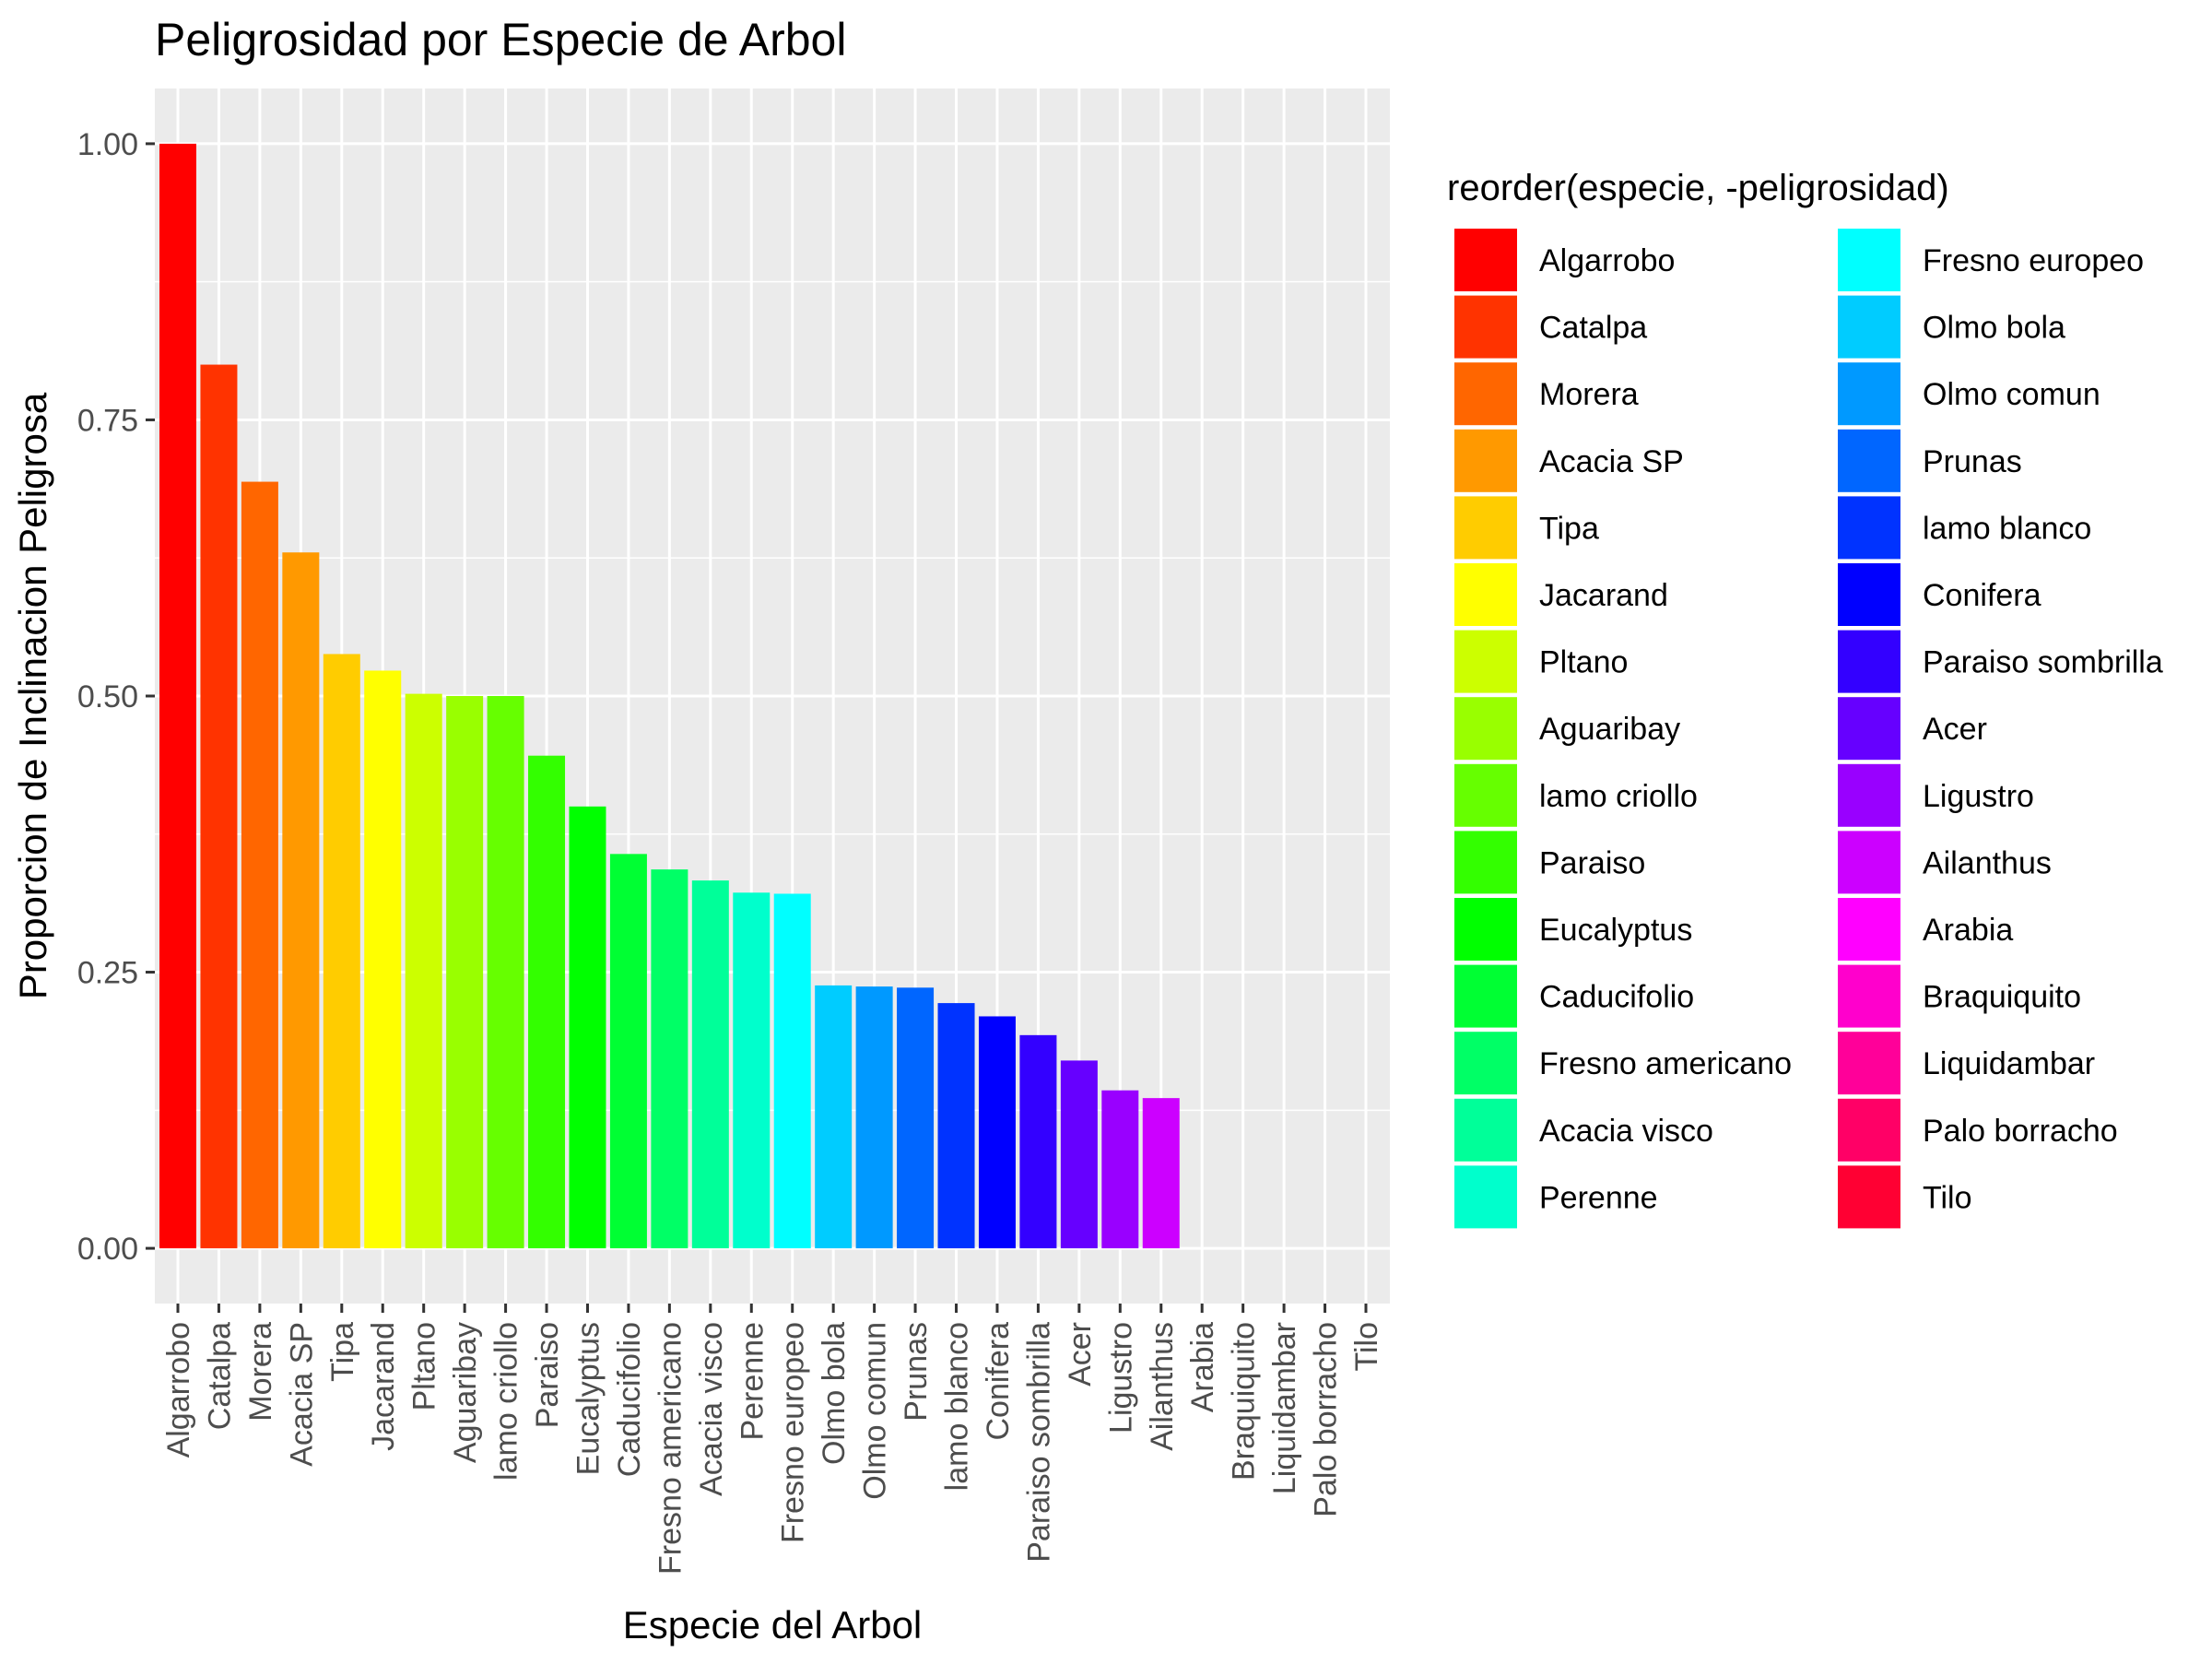  Describe the element at coordinates (506, 1401) in the screenshot. I see `x-tick-label: lamo criollo` at that location.